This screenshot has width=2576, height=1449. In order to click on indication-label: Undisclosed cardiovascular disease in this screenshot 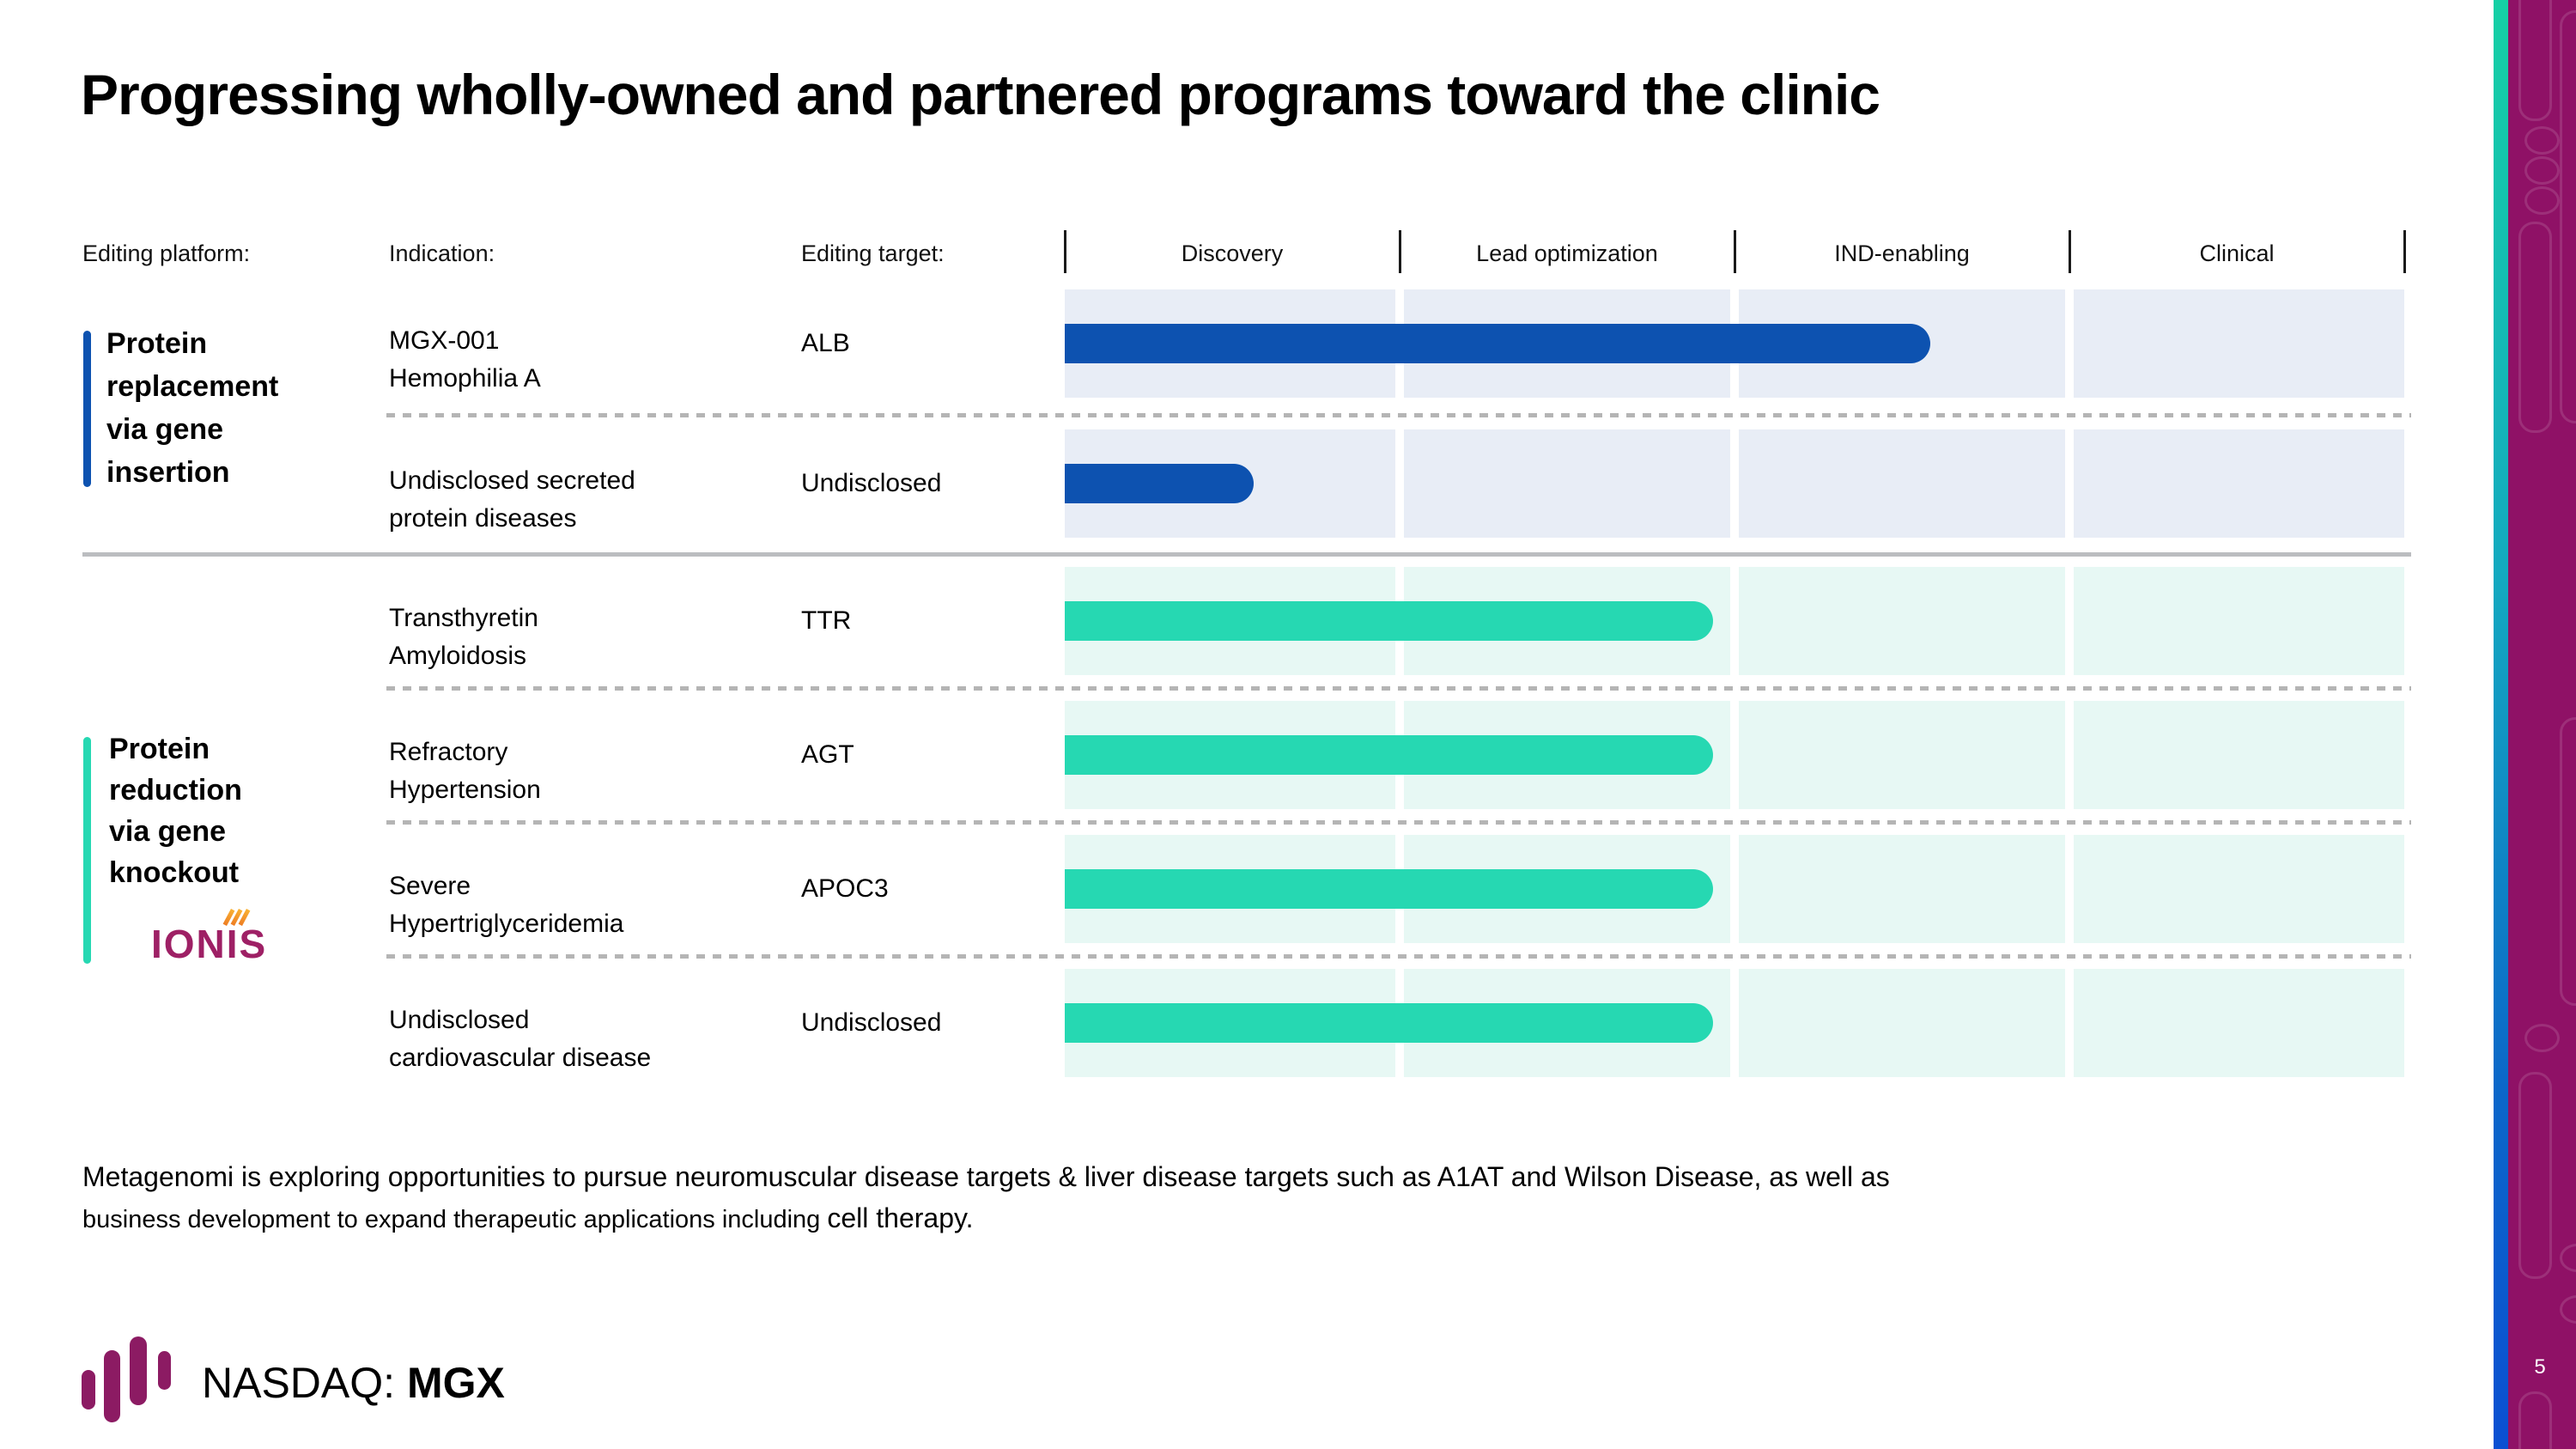, I will do `click(521, 1039)`.